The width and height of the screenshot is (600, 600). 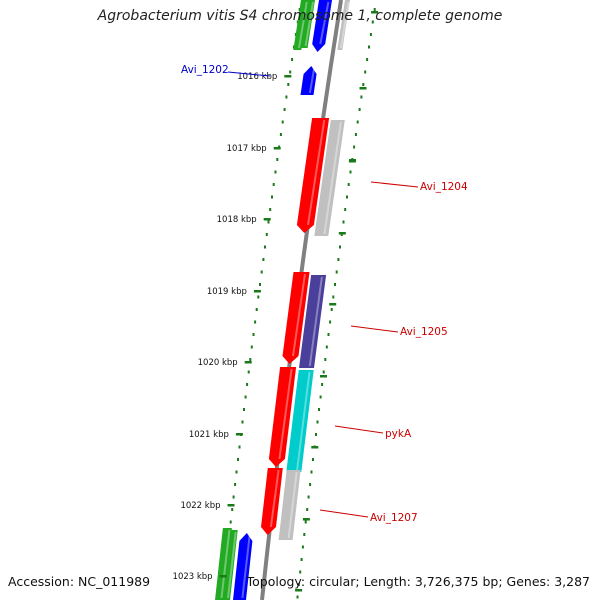 What do you see at coordinates (299, 315) in the screenshot?
I see `gene-red-1205a-highlight` at bounding box center [299, 315].